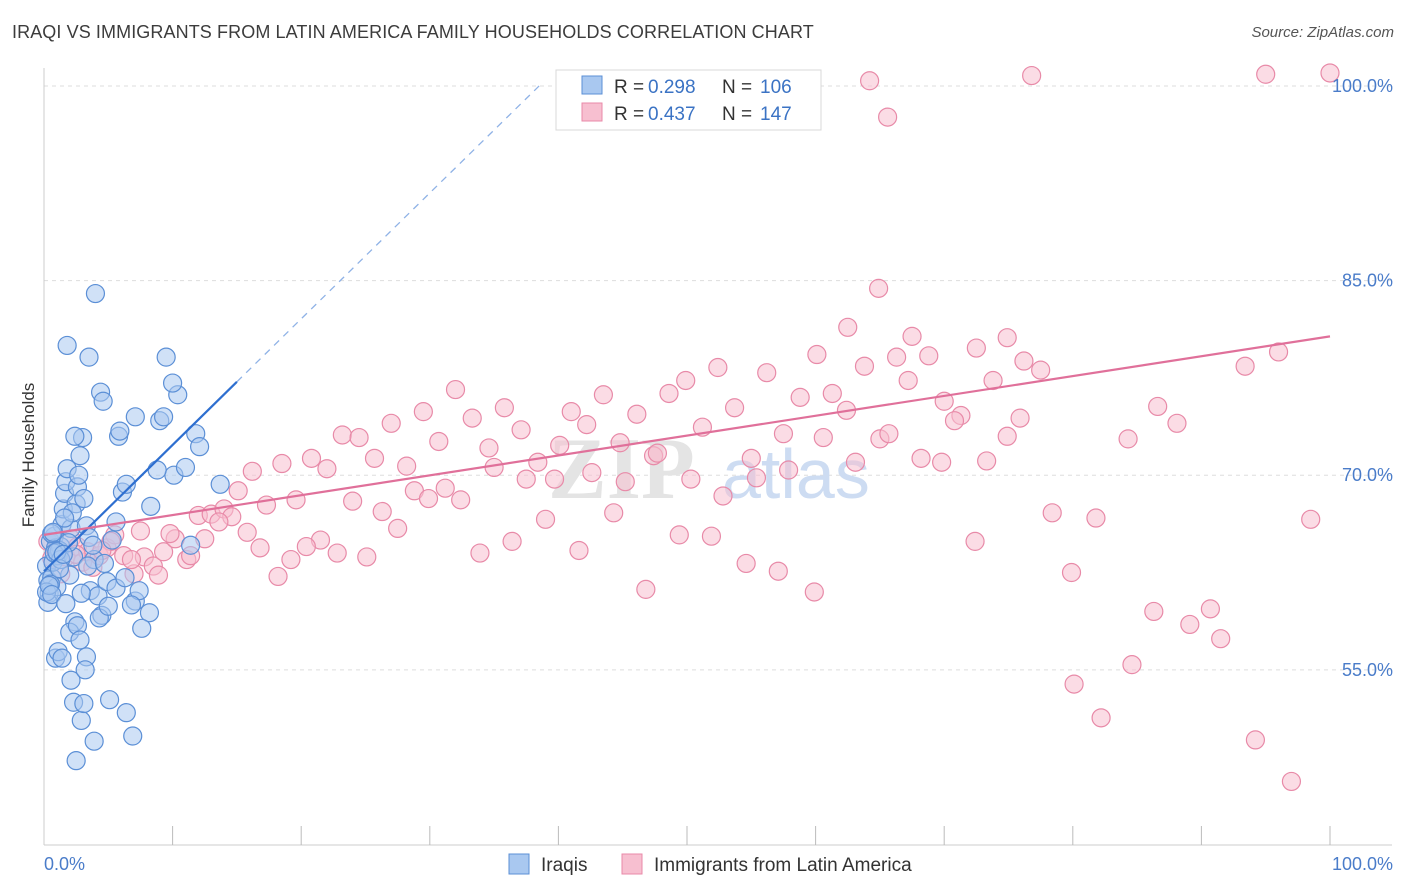 Image resolution: width=1406 pixels, height=892 pixels. I want to click on stats-n-label: N =, so click(737, 87).